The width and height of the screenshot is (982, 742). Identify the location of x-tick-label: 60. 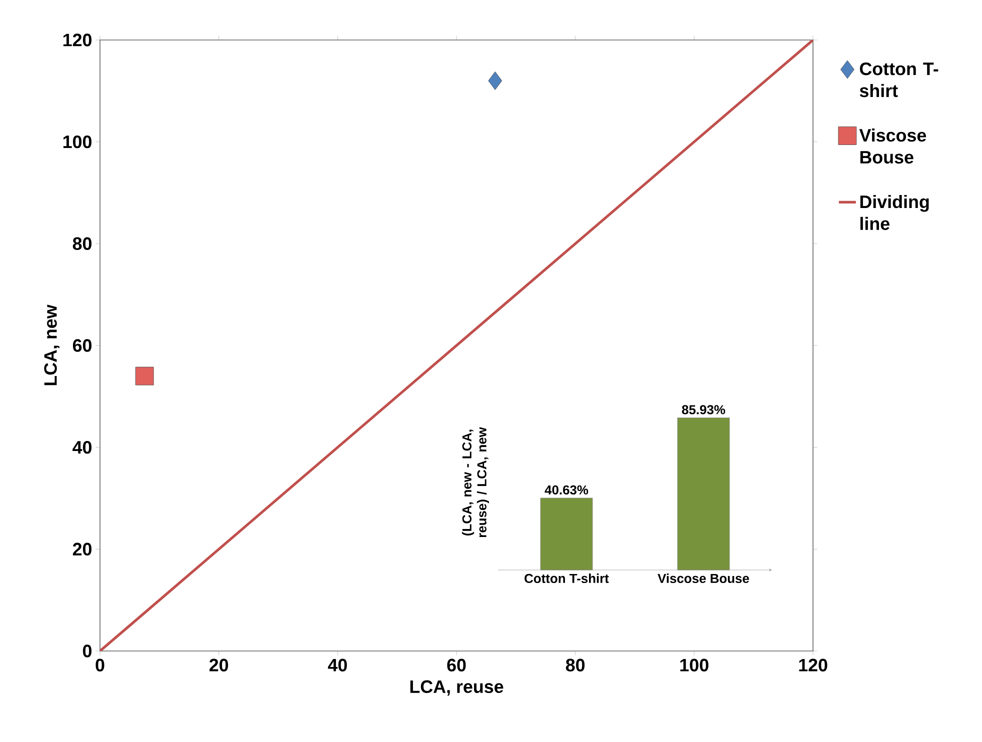
(456, 665).